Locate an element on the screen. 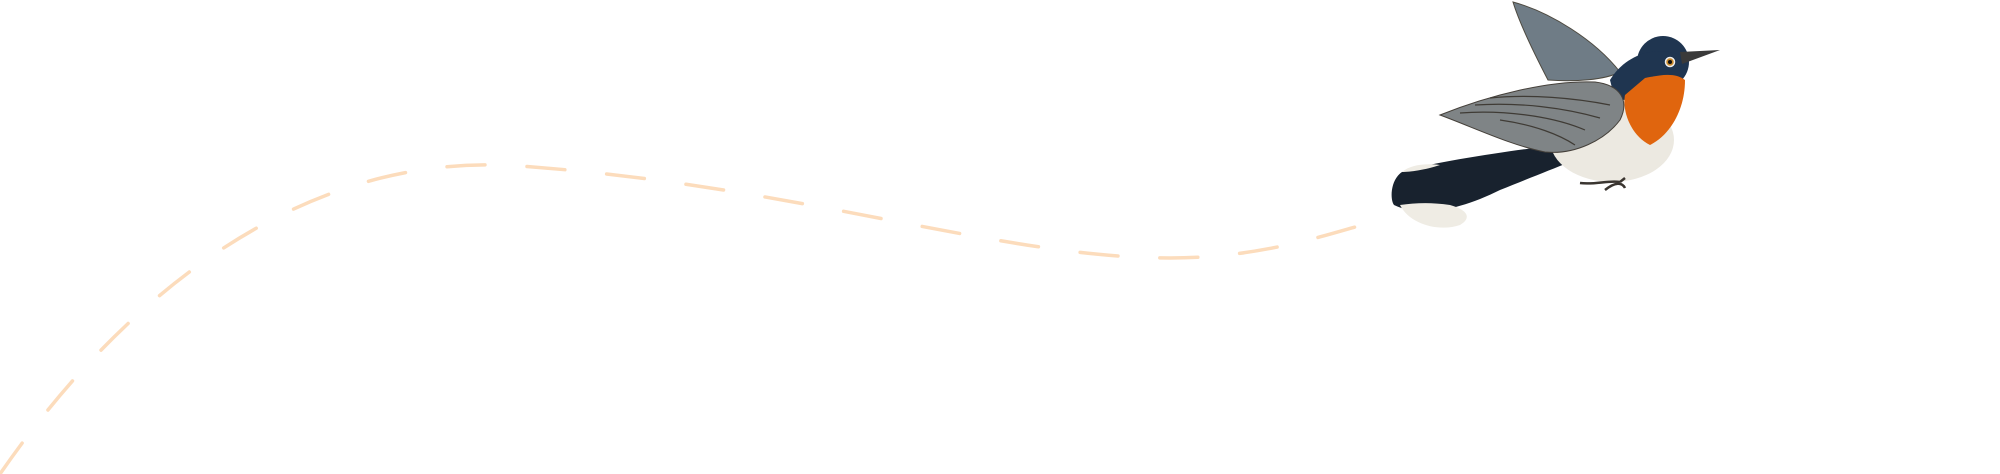 This screenshot has width=2000, height=474. bird-beak is located at coordinates (1700, 57).